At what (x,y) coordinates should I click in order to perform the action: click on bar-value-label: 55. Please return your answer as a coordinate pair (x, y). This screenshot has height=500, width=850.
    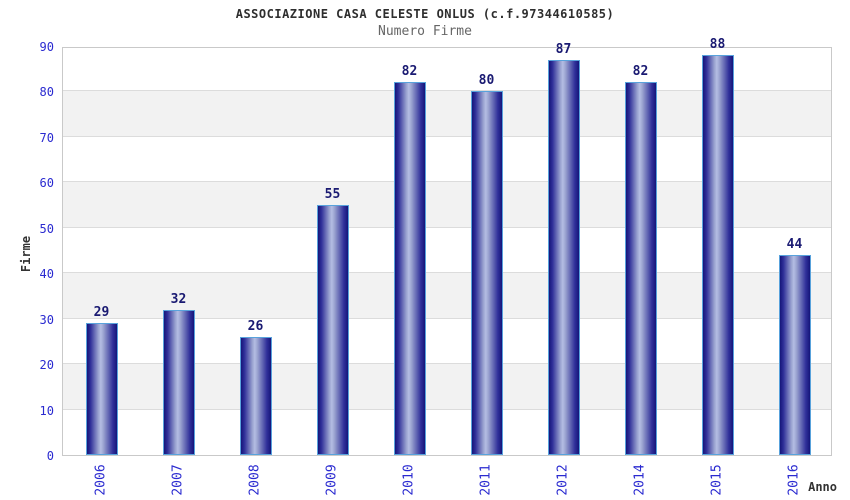
    Looking at the image, I should click on (332, 195).